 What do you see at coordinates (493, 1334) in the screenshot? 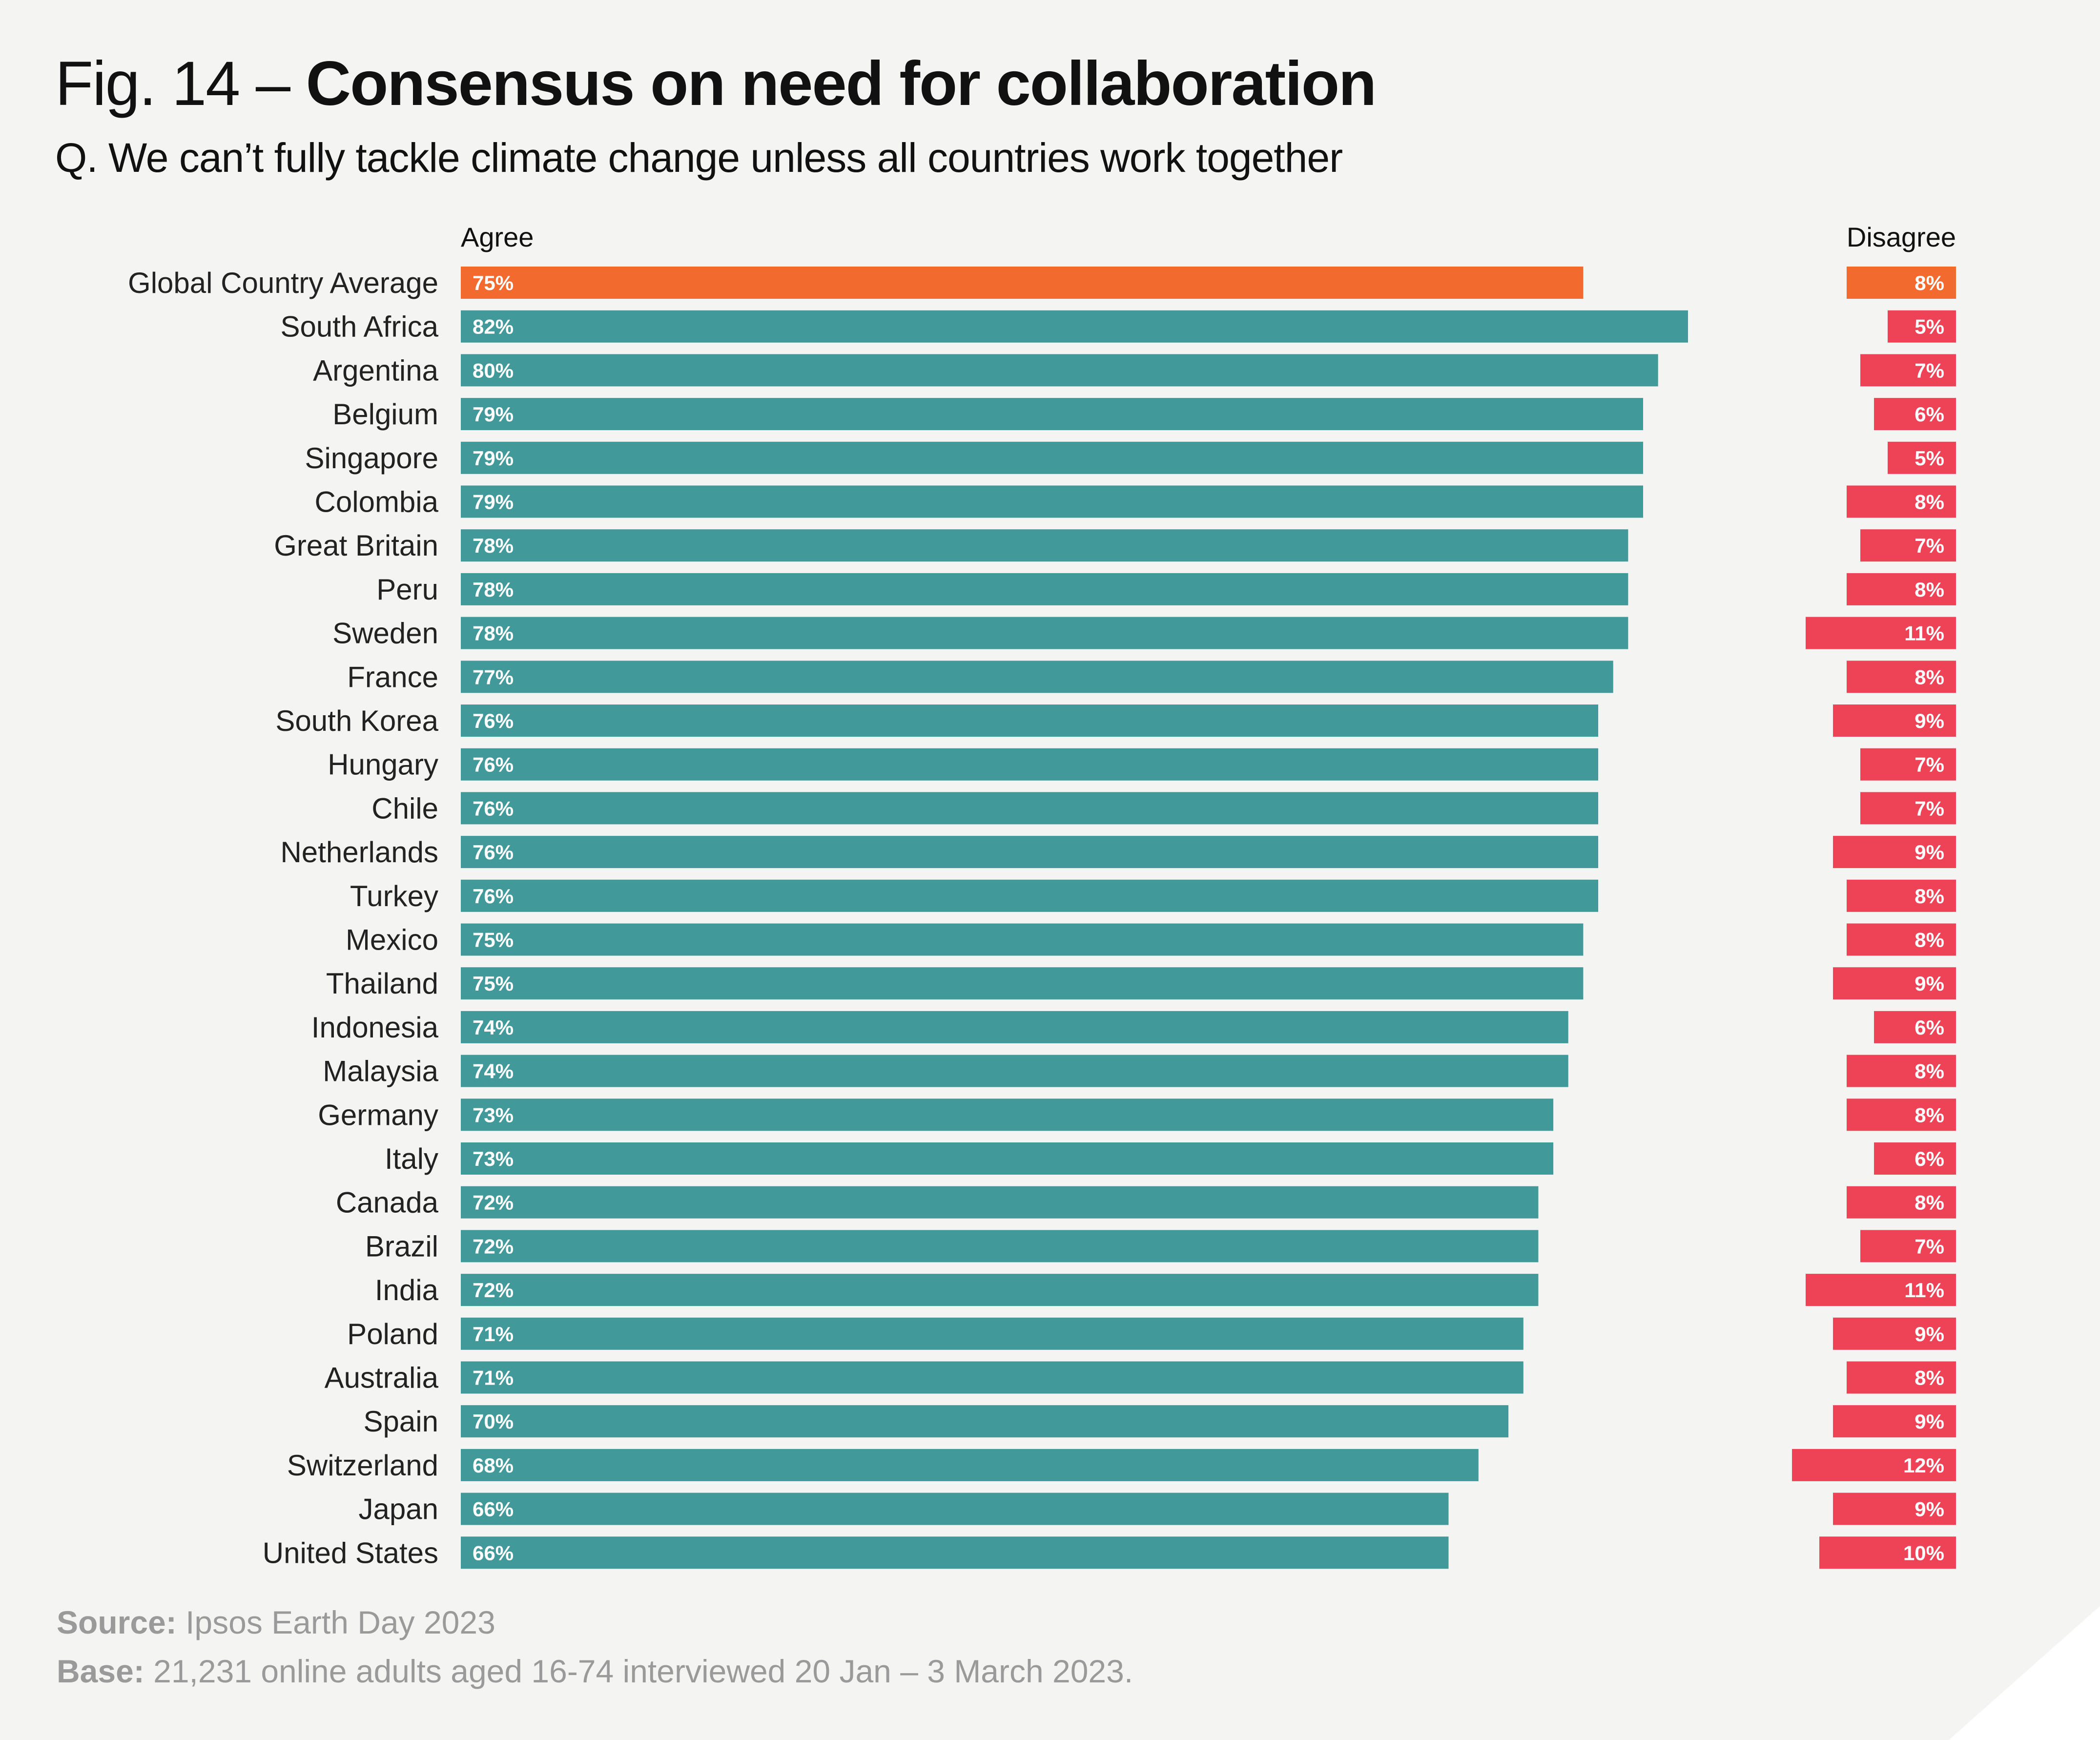
I see `agree-value-poland: 71%` at bounding box center [493, 1334].